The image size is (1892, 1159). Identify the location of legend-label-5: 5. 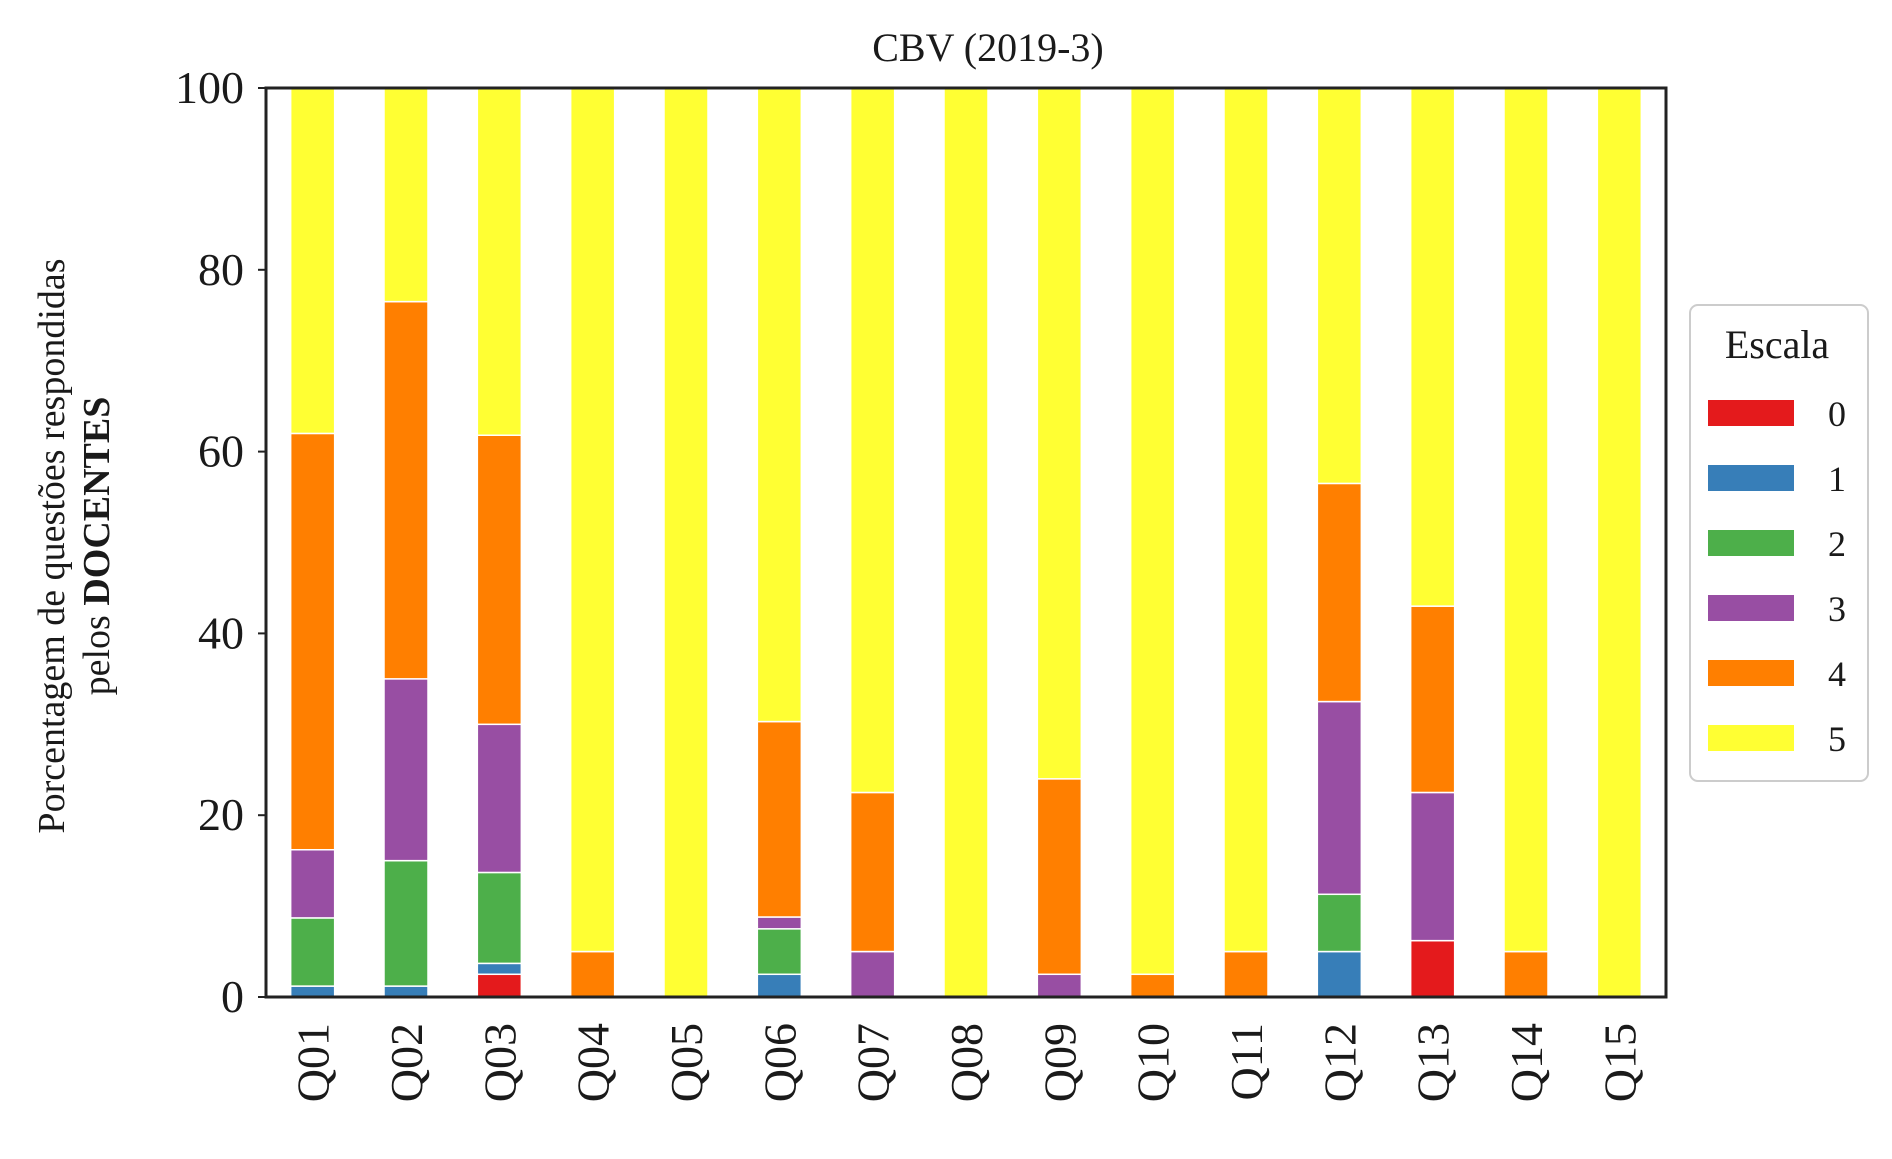
(1837, 739).